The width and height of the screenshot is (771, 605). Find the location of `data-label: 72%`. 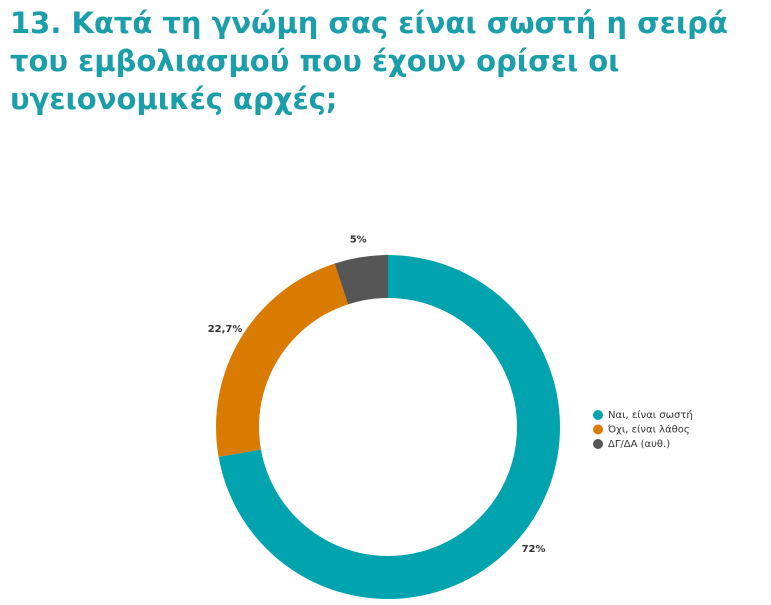

data-label: 72% is located at coordinates (534, 549).